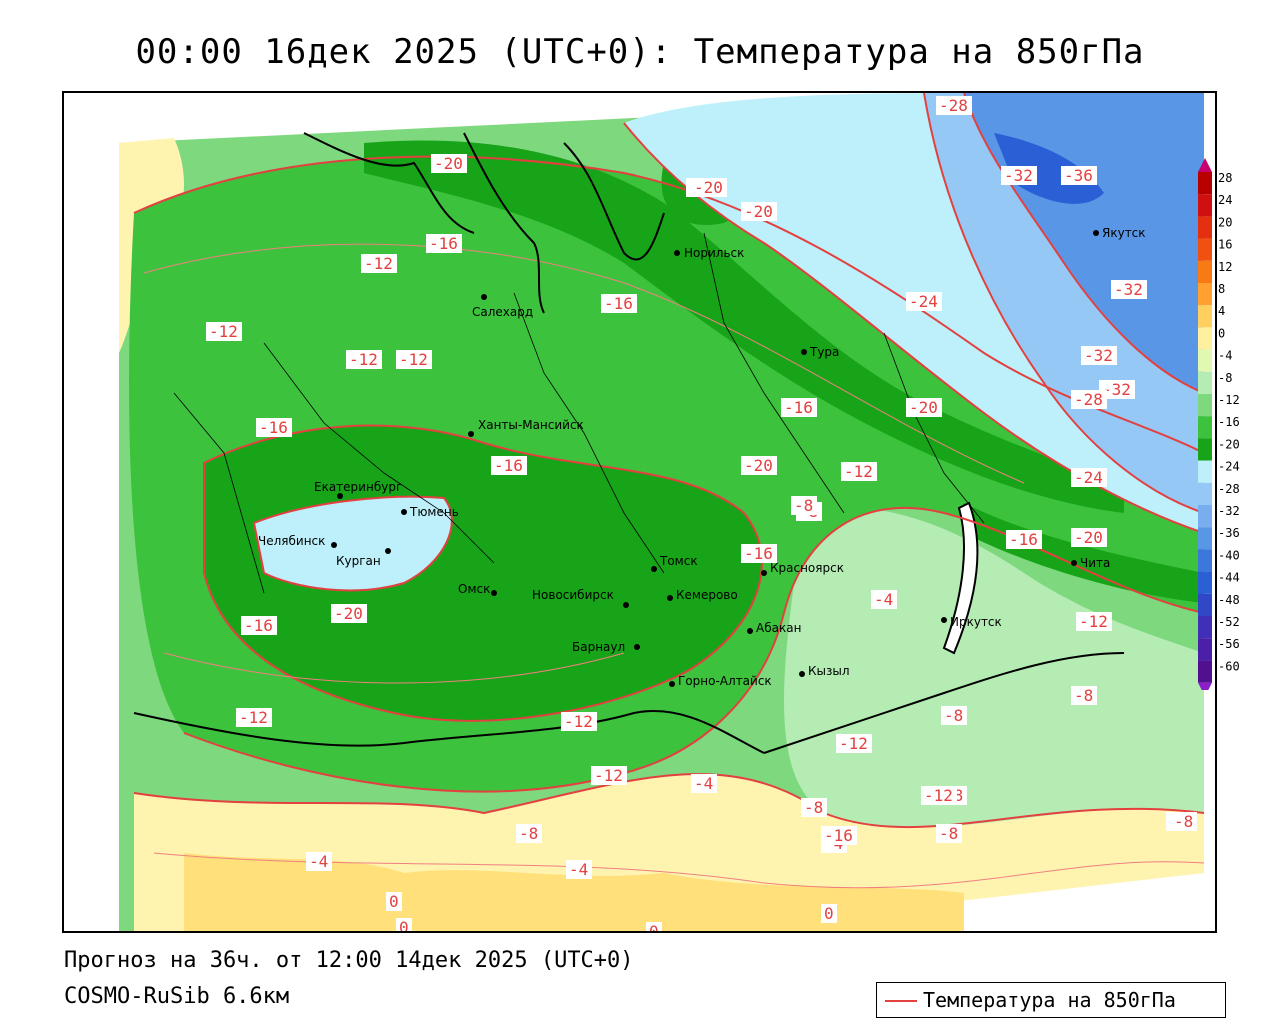 Image resolution: width=1280 pixels, height=1024 pixels. What do you see at coordinates (1229, 511) in the screenshot?
I see `colorbar-label: -32` at bounding box center [1229, 511].